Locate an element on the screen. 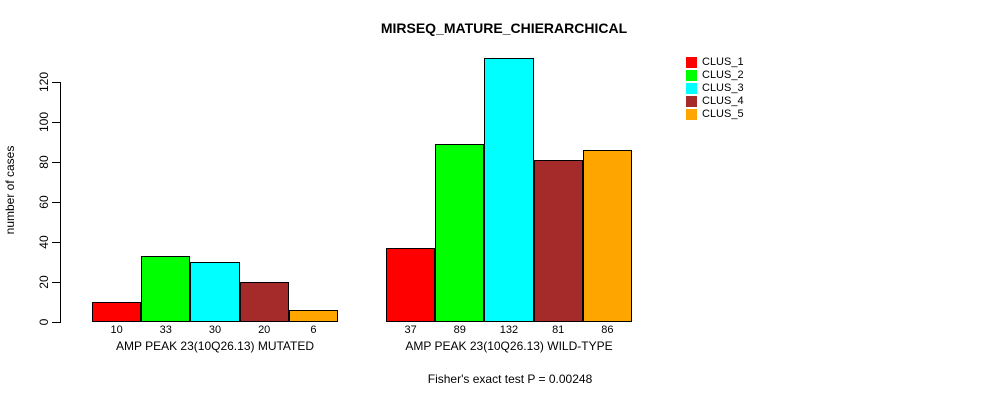  bar-value-label: 81 is located at coordinates (558, 330).